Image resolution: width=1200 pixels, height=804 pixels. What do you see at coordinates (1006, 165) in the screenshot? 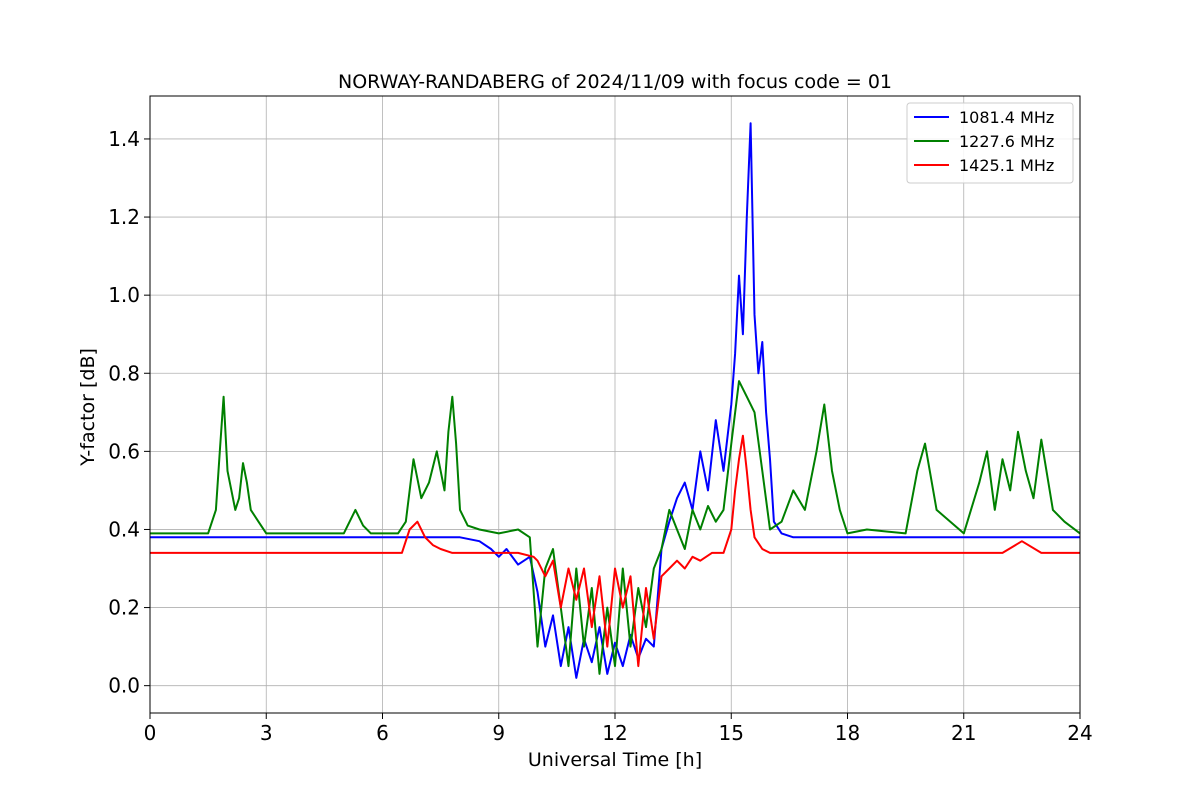
I see `legend-label: 1425.1 MHz` at bounding box center [1006, 165].